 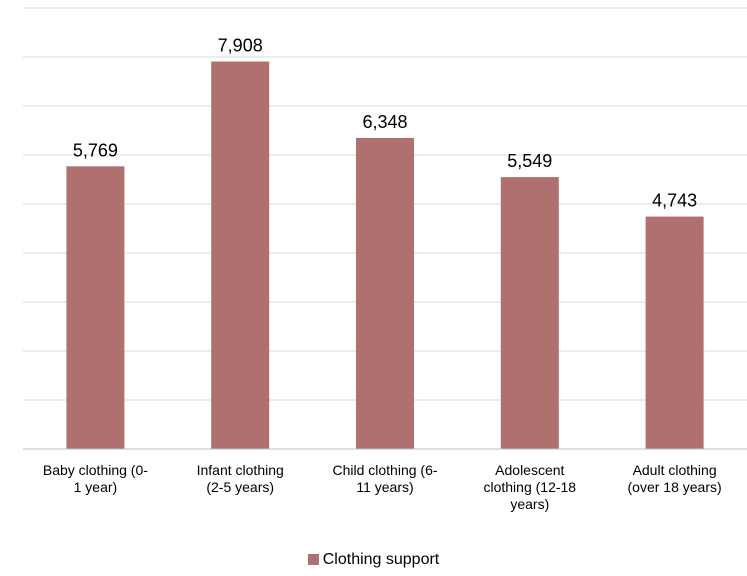 I want to click on category-label-line: 11 years), so click(x=384, y=487).